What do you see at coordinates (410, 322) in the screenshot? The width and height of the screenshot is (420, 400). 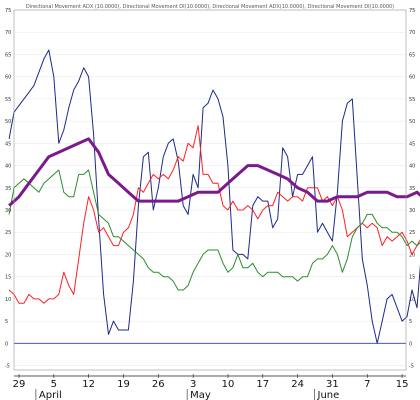 I see `y-tick-label-right: 5` at bounding box center [410, 322].